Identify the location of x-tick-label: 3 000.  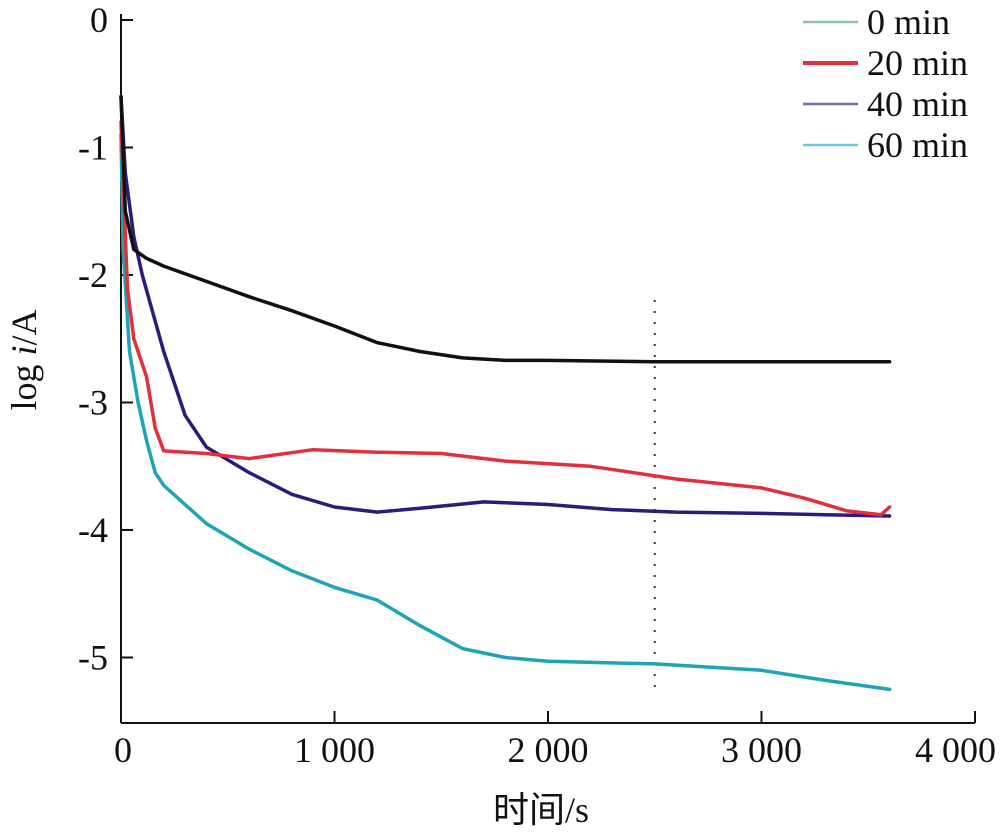
(761, 750).